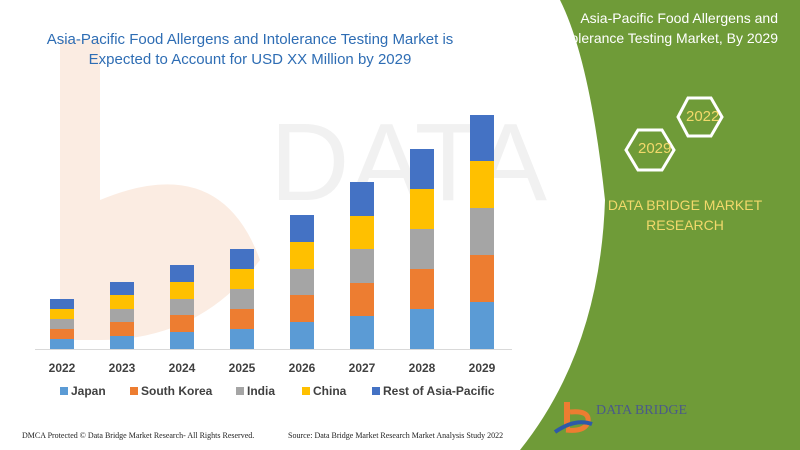 Image resolution: width=800 pixels, height=450 pixels. What do you see at coordinates (422, 209) in the screenshot?
I see `bar-segment-china-2028` at bounding box center [422, 209].